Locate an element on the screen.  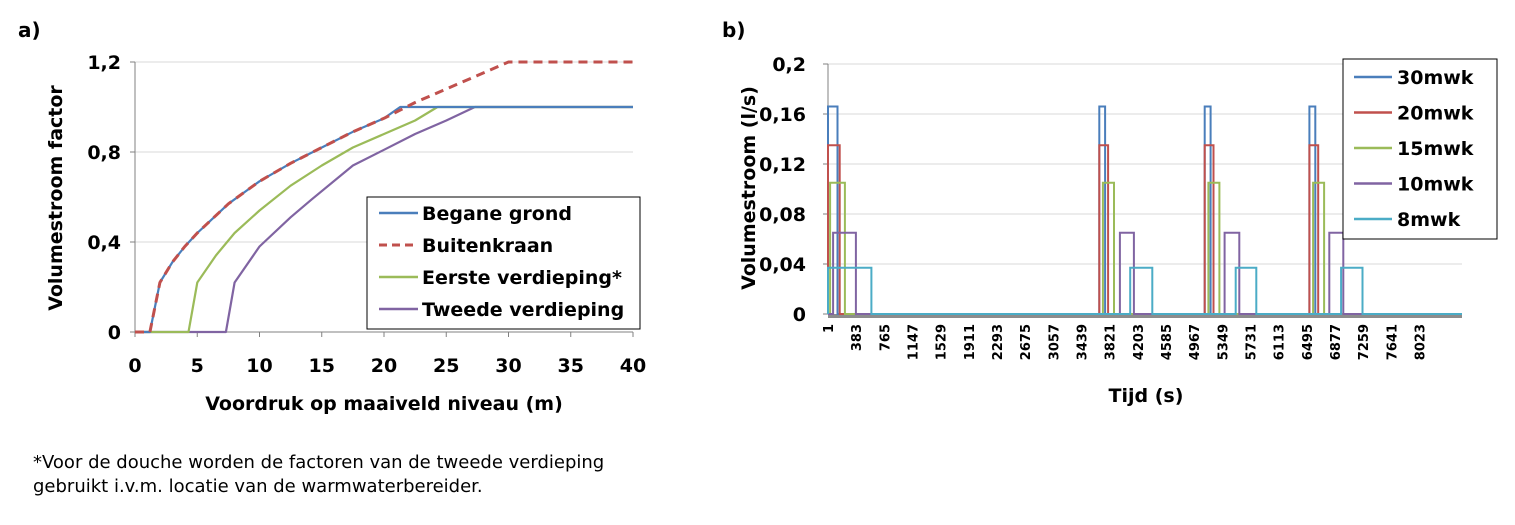
x-tick-label: 8023 is located at coordinates (1421, 342).